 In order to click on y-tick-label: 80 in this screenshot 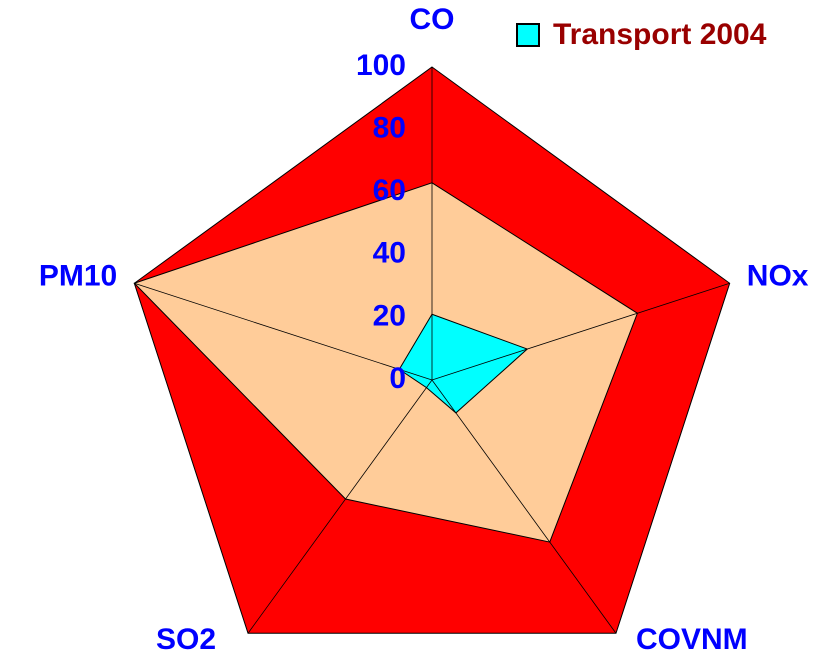, I will do `click(389, 128)`.